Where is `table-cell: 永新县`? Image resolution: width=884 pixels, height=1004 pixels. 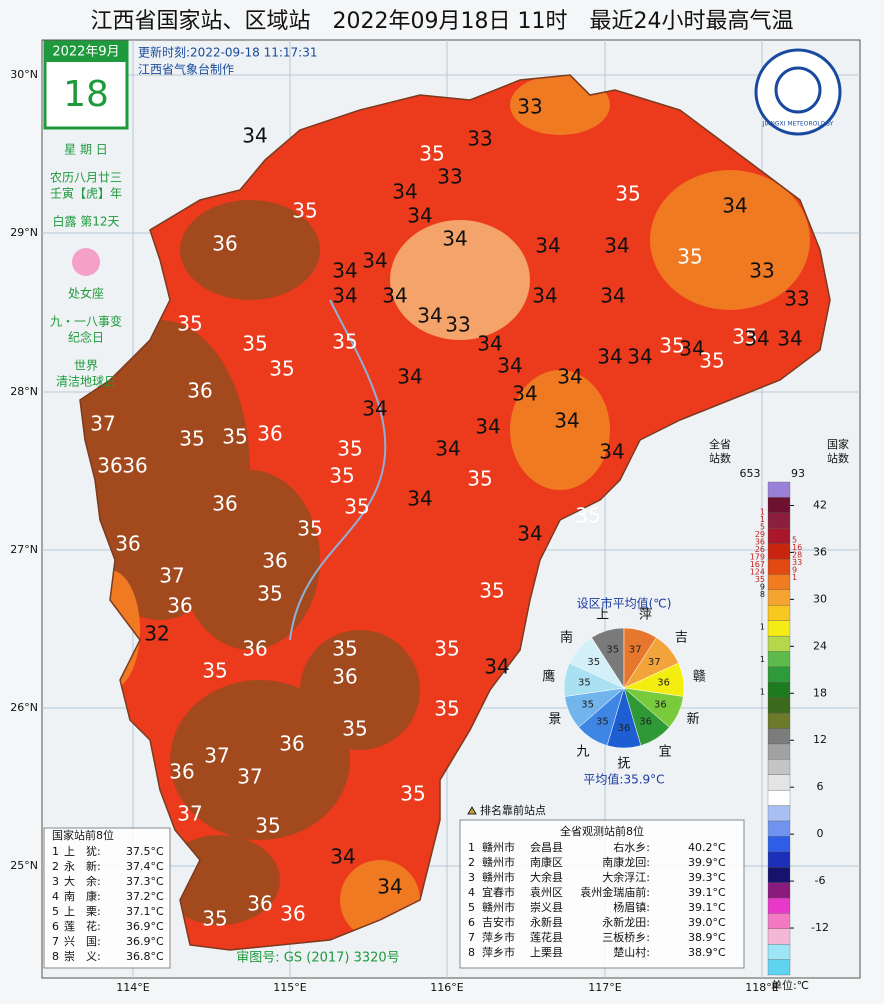
table-cell: 永新县 is located at coordinates (546, 922).